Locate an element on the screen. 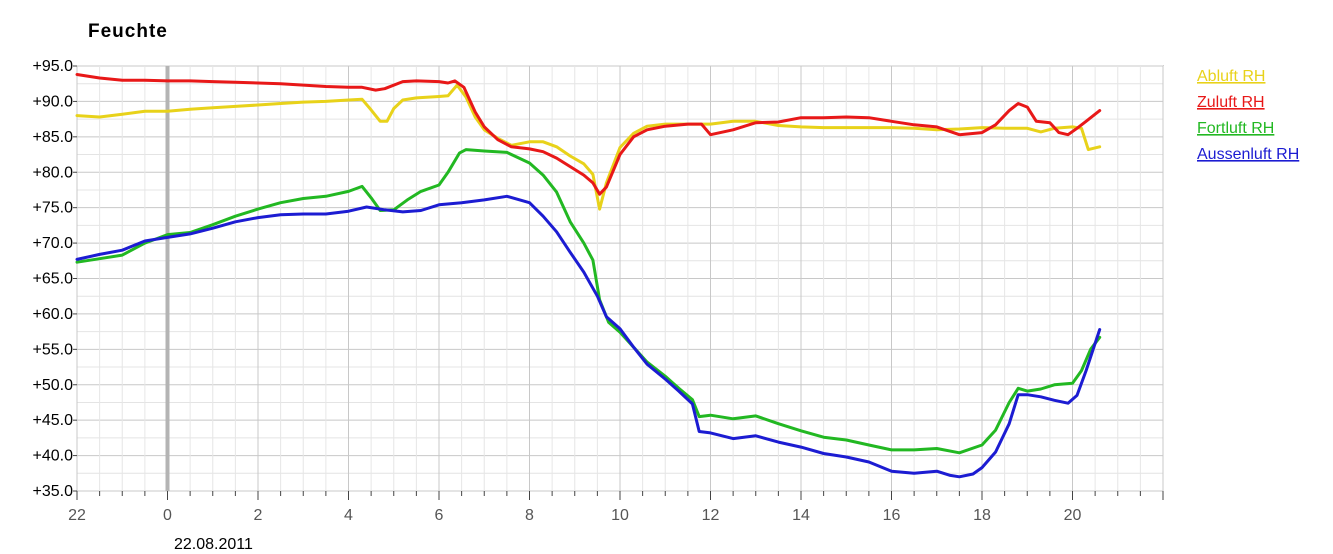 The image size is (1333, 554). y-tick-label: +65.0 is located at coordinates (53, 279).